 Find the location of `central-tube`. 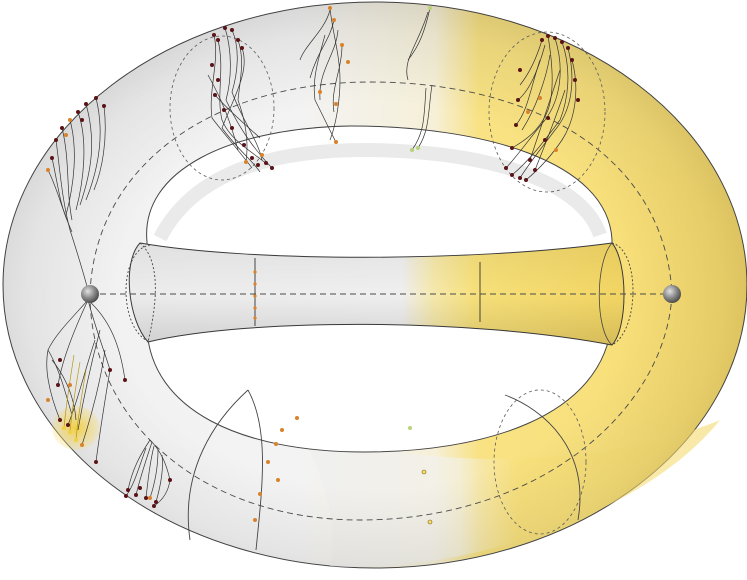

central-tube is located at coordinates (379, 294).